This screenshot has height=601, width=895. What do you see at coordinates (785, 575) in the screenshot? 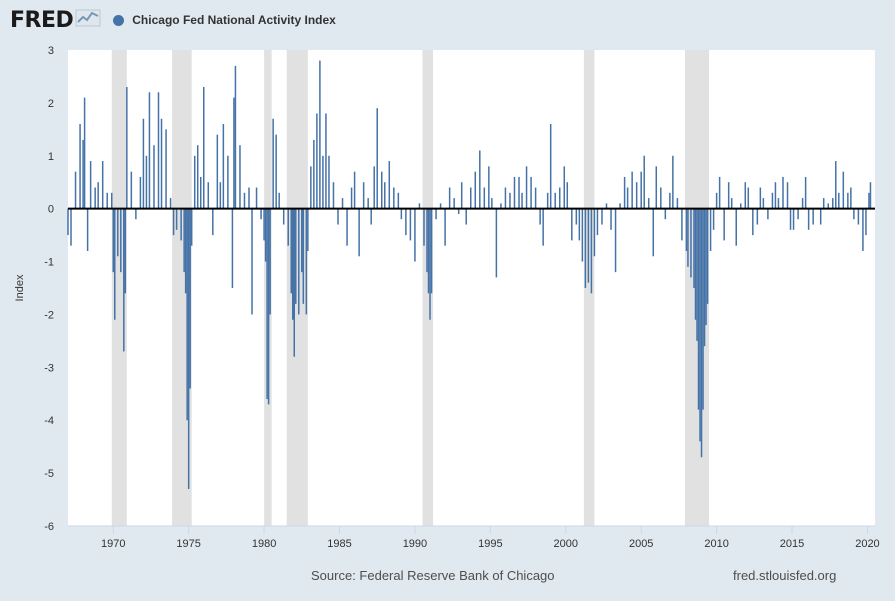
I see `source-url: fred.stlouisfed.org` at bounding box center [785, 575].